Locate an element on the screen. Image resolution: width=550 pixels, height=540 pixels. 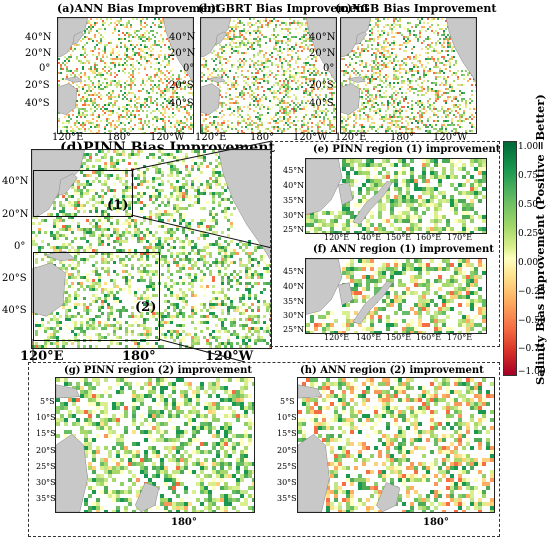
map-canvas is located at coordinates (268, 75).